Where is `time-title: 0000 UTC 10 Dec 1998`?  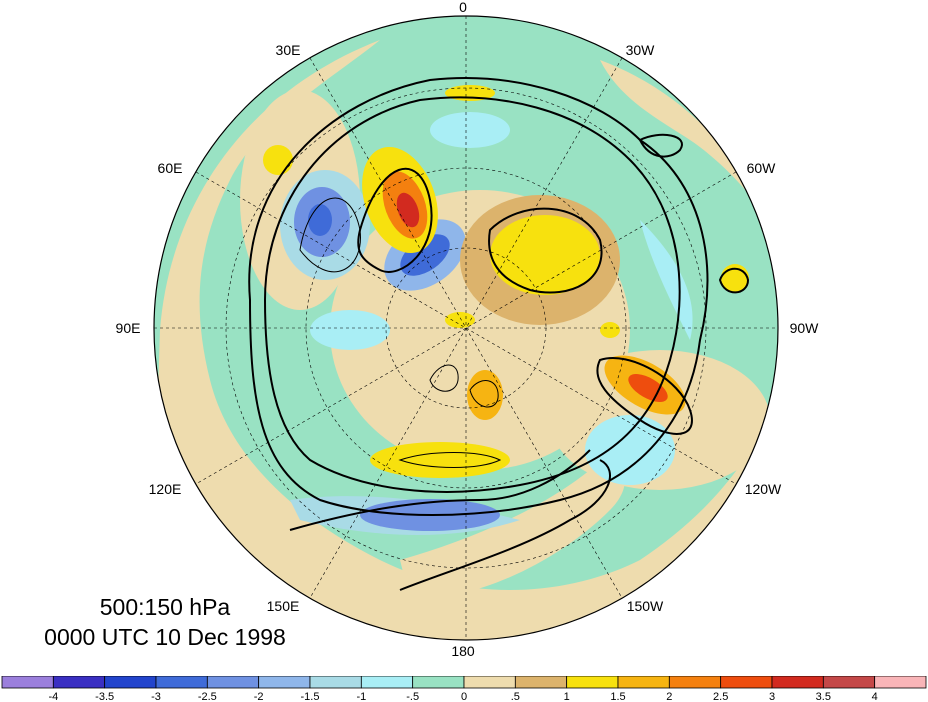
time-title: 0000 UTC 10 Dec 1998 is located at coordinates (165, 637).